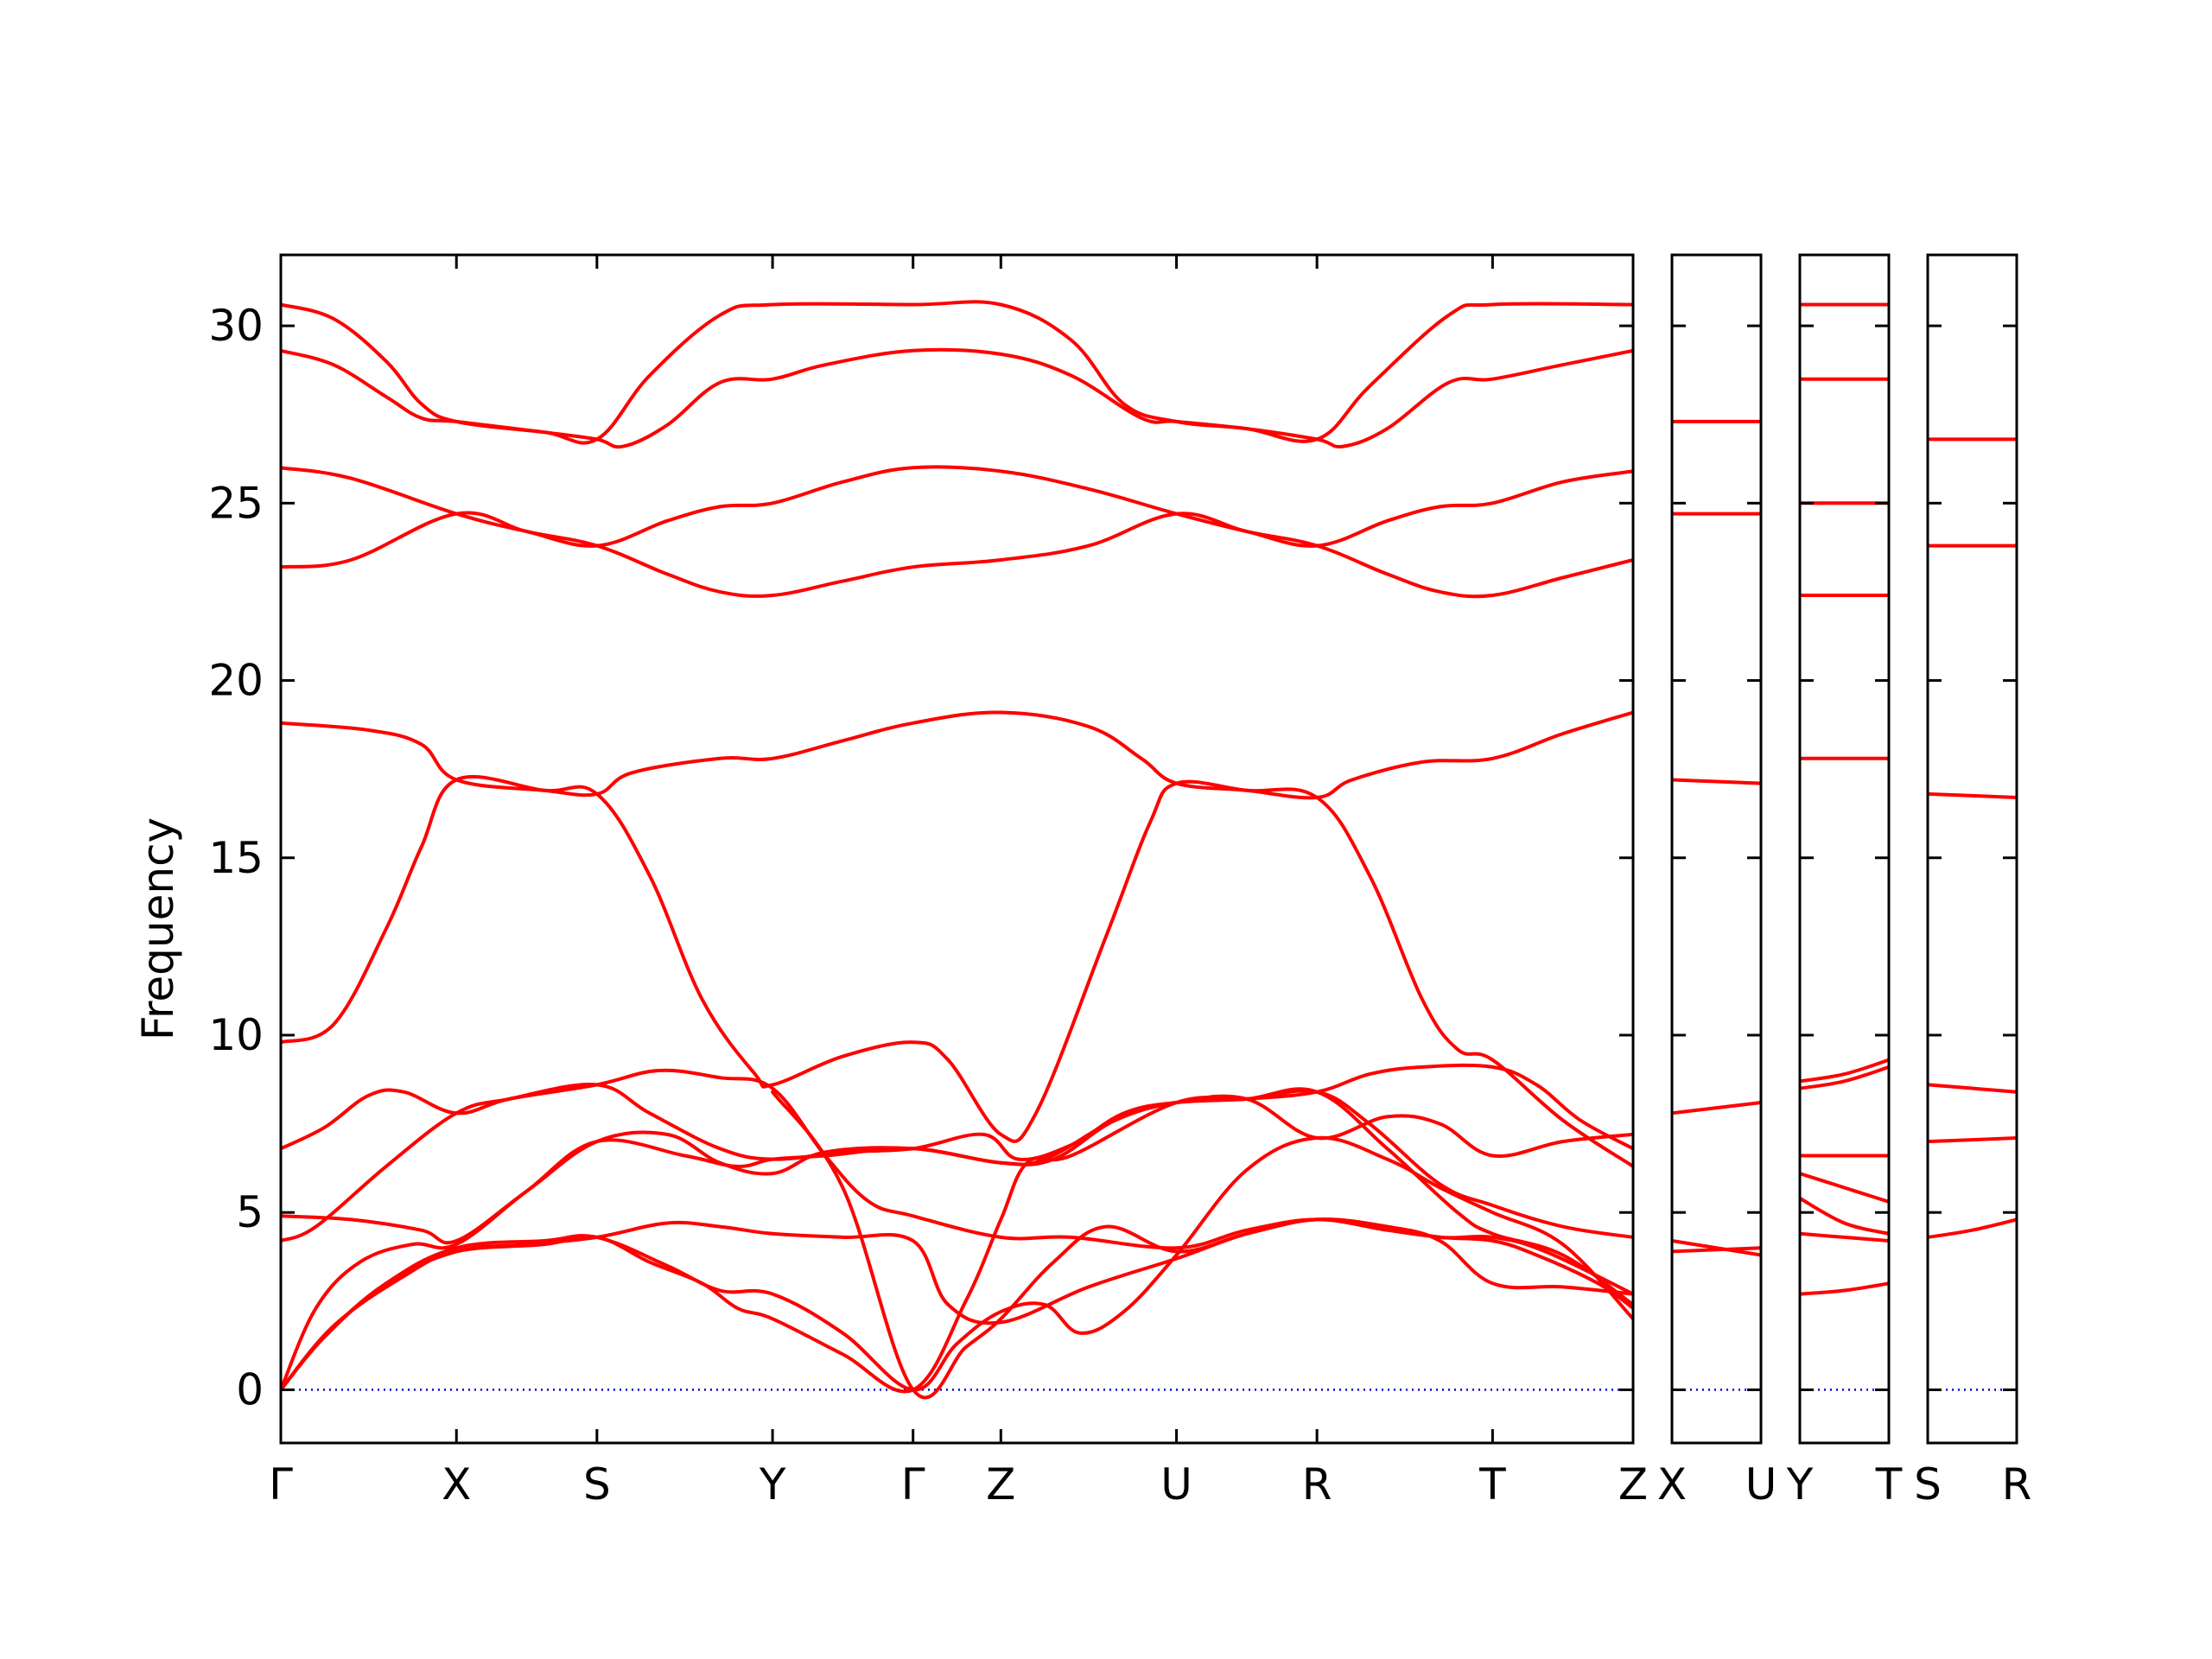  What do you see at coordinates (158, 928) in the screenshot?
I see `y-axis-label: Frequency` at bounding box center [158, 928].